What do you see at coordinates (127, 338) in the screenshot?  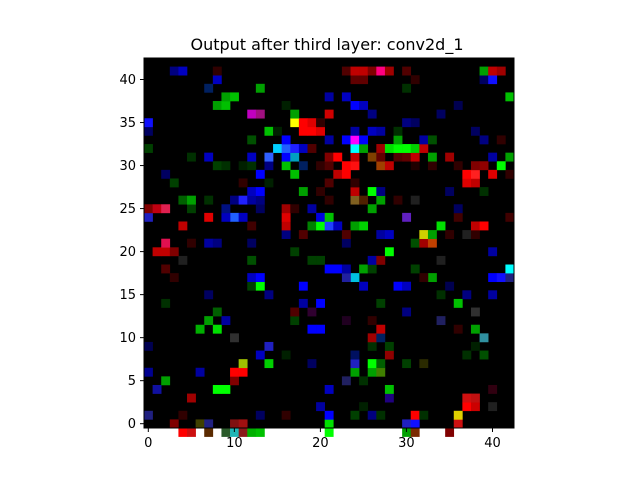 I see `y-tick-label: 10` at bounding box center [127, 338].